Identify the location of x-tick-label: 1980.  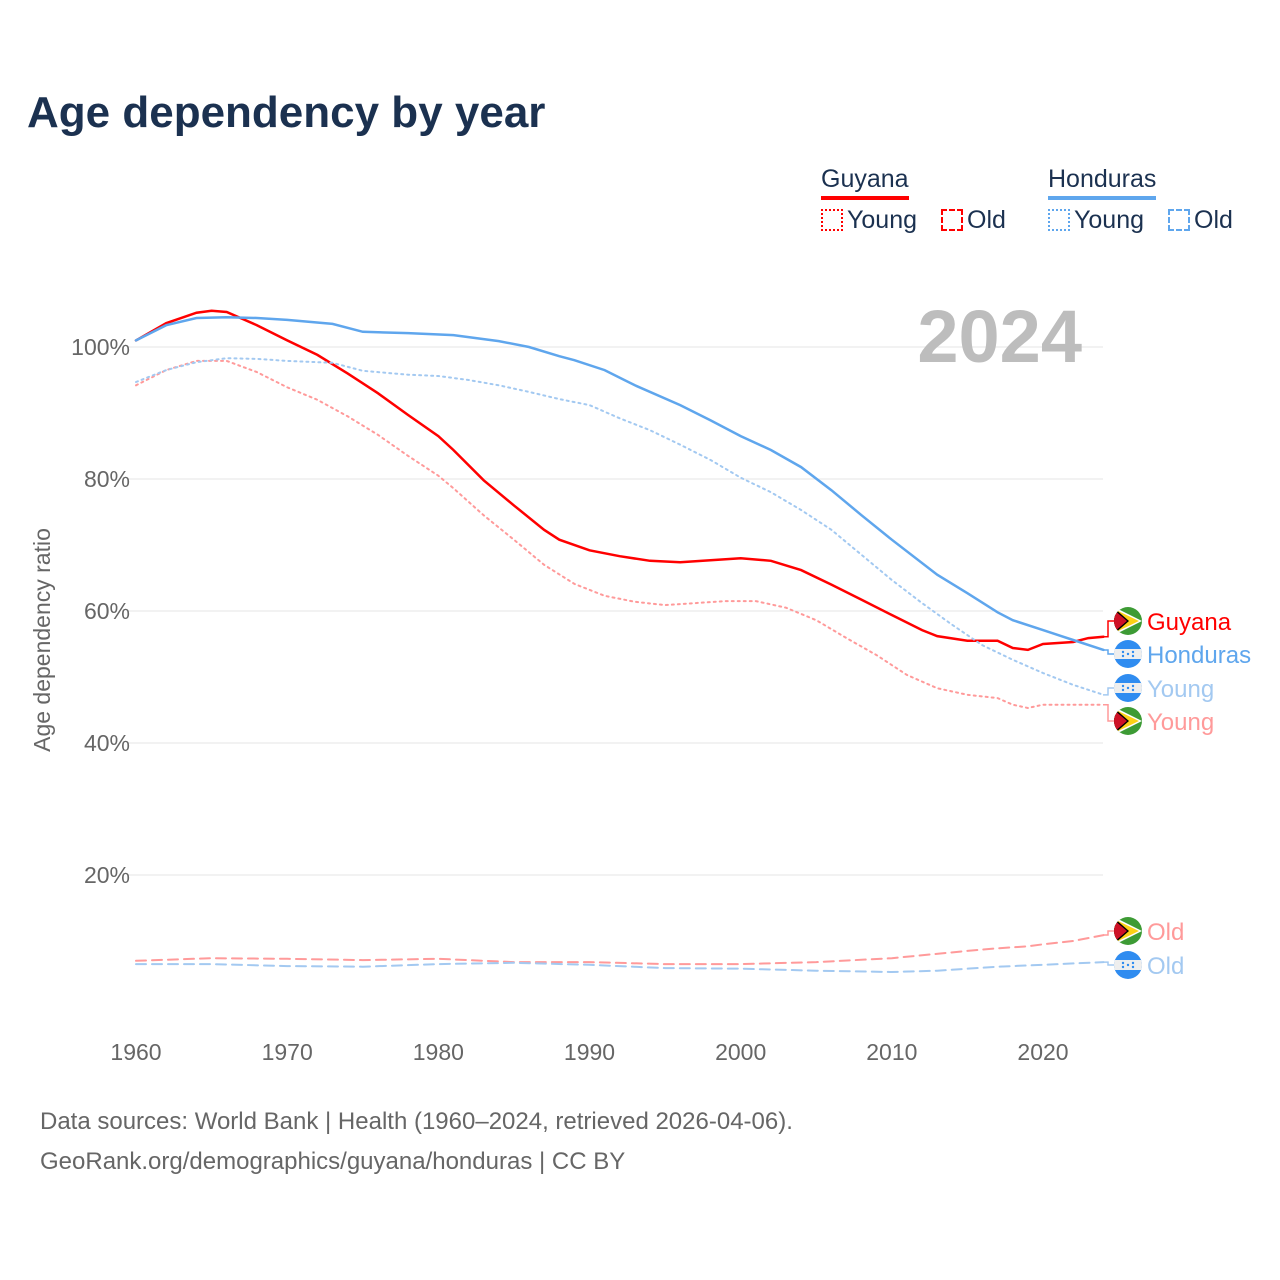
(438, 1052).